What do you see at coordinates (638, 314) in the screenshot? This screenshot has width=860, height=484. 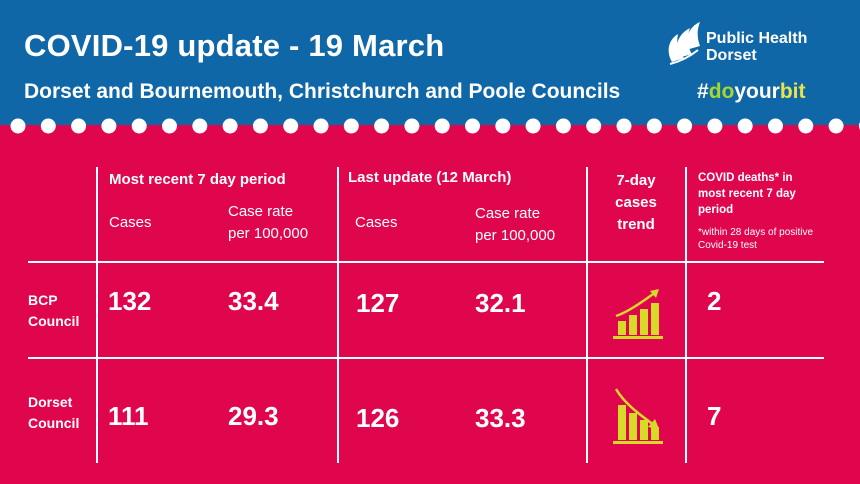 I see `trend-up-icon` at bounding box center [638, 314].